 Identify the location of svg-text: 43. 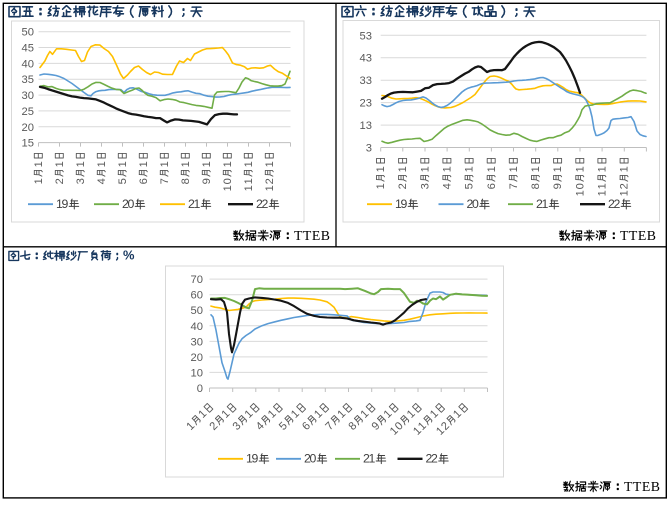
(366, 59).